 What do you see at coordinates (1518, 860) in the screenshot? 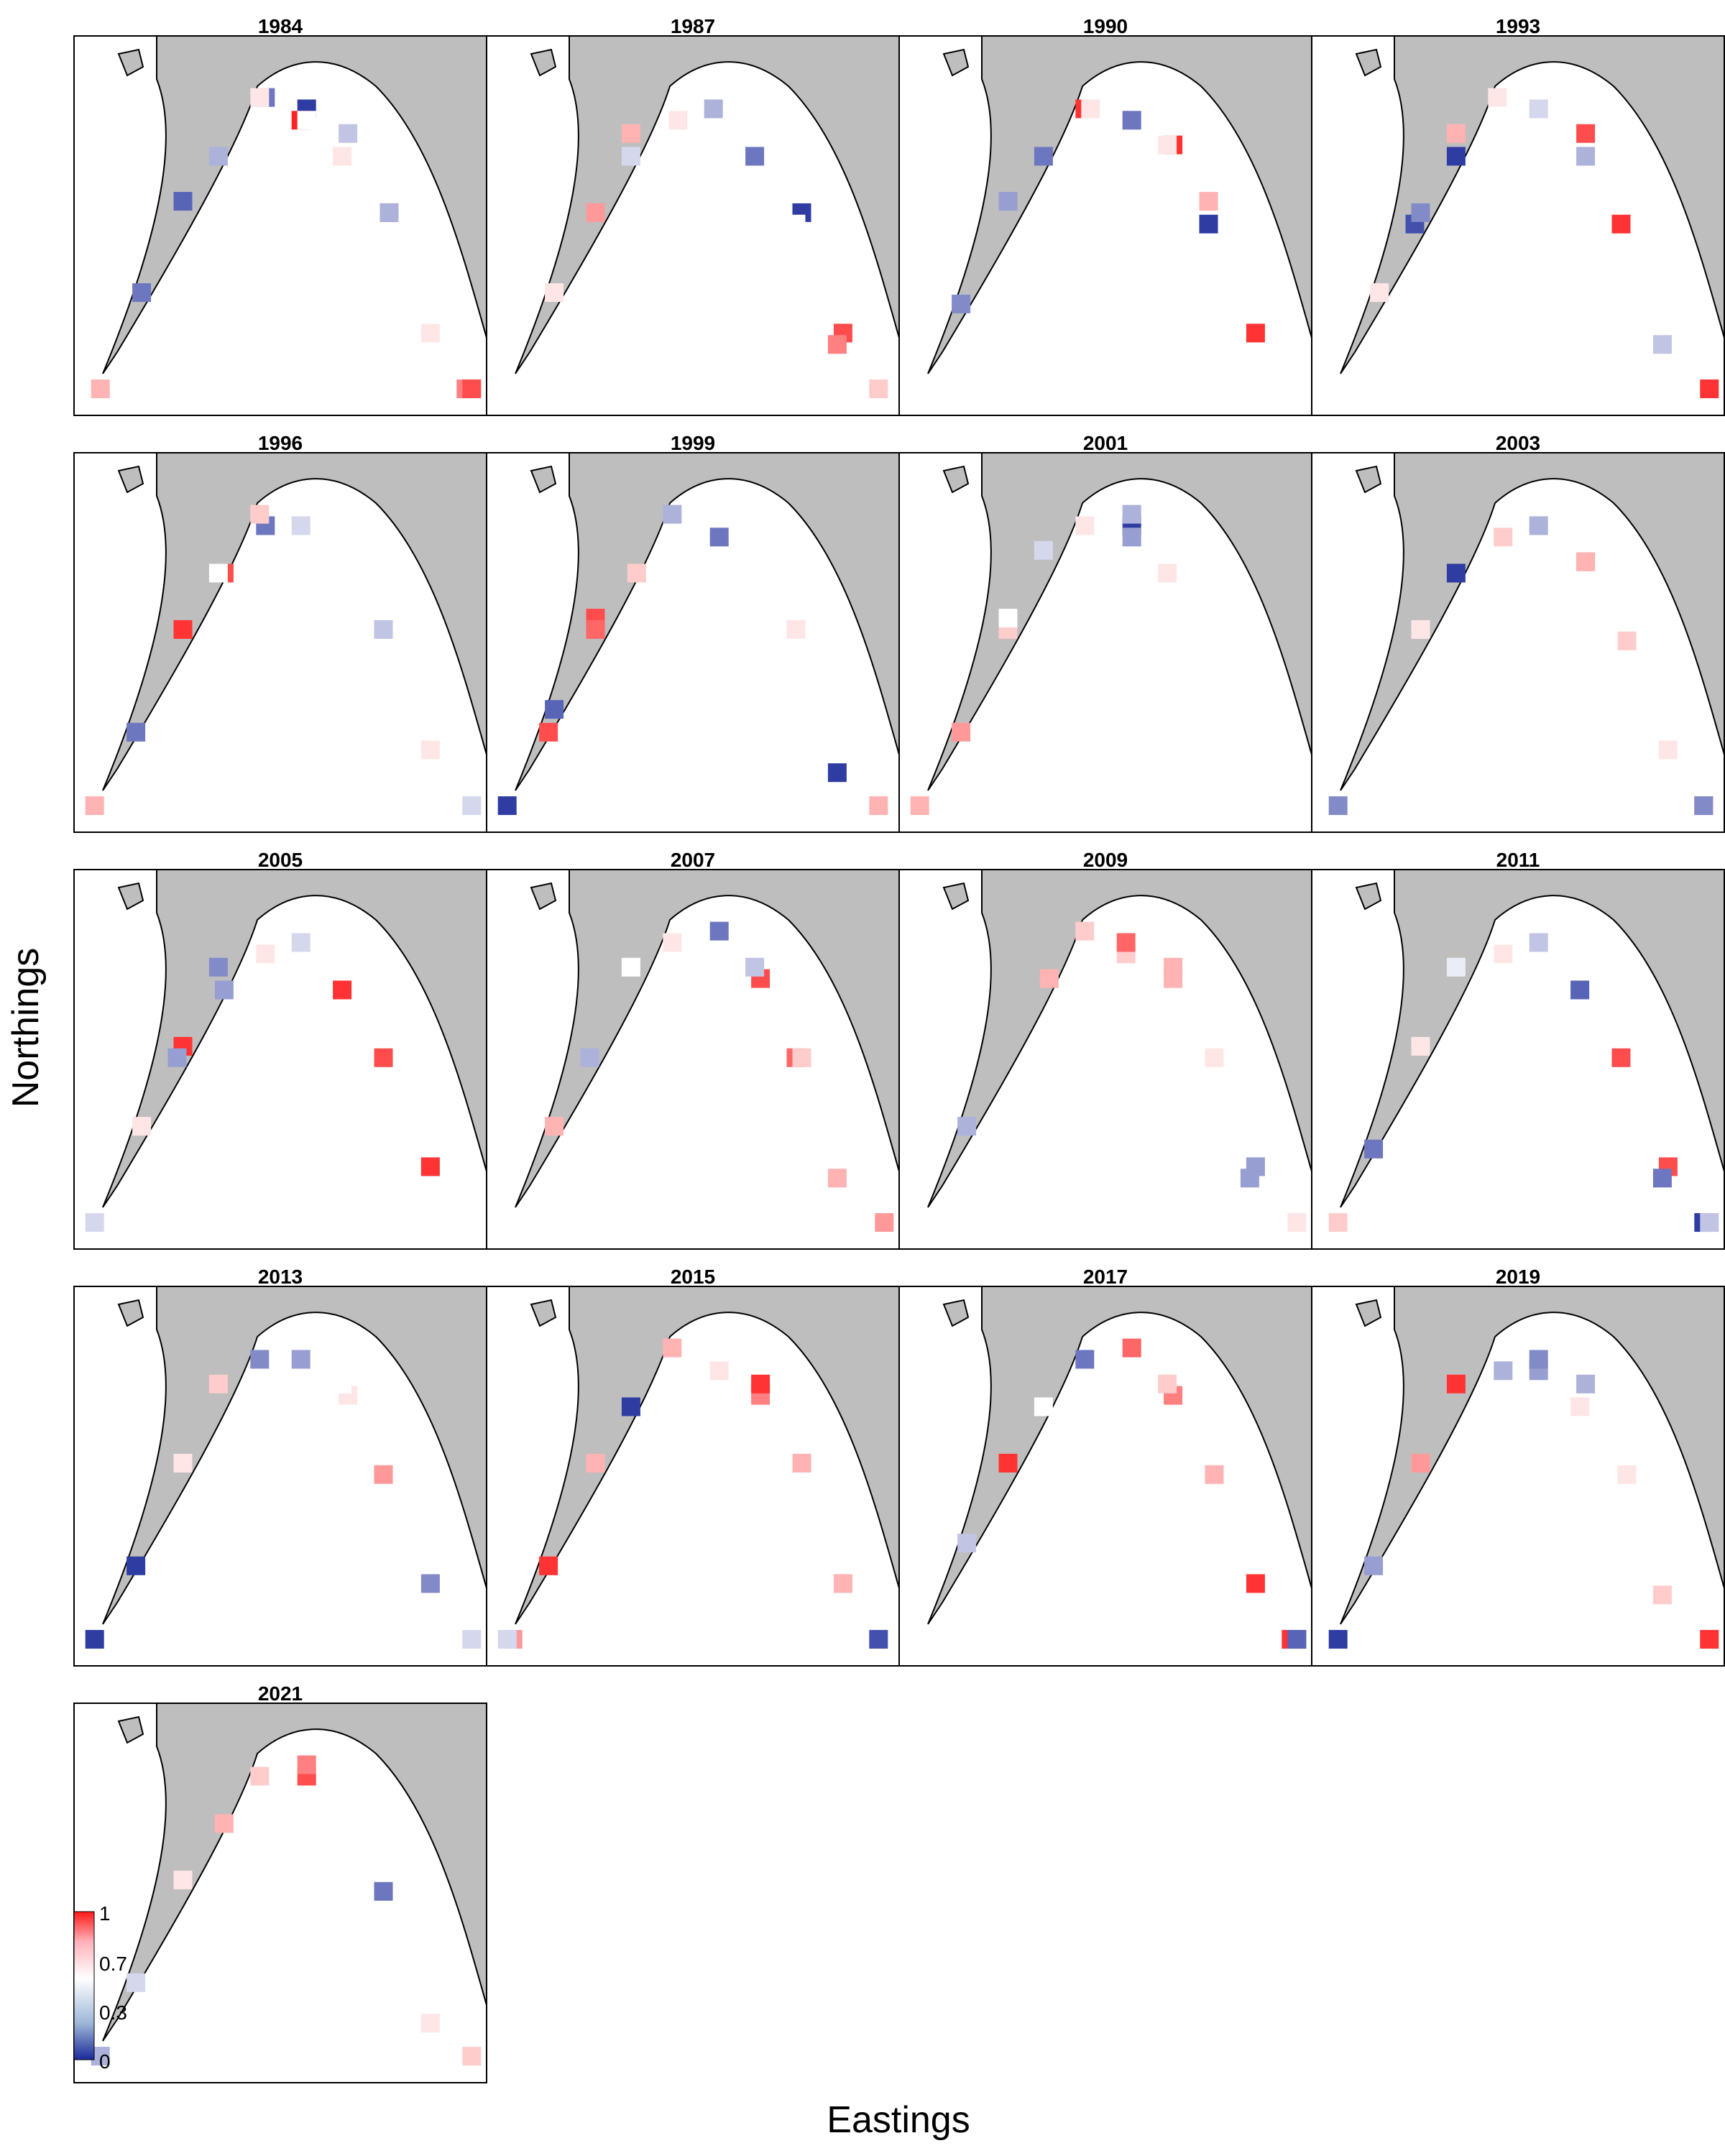
I see `panel-year-title: 2011` at bounding box center [1518, 860].